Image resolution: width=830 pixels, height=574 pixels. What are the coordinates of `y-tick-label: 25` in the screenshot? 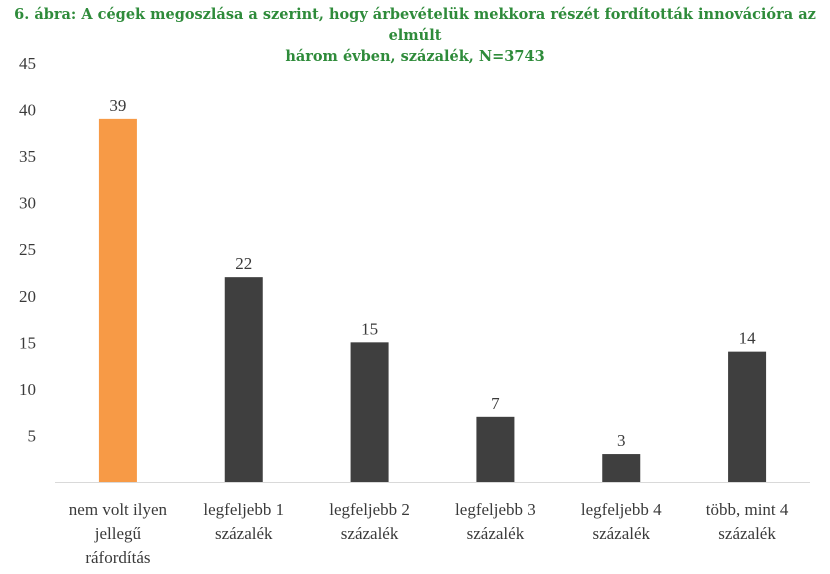 It's located at (27, 249).